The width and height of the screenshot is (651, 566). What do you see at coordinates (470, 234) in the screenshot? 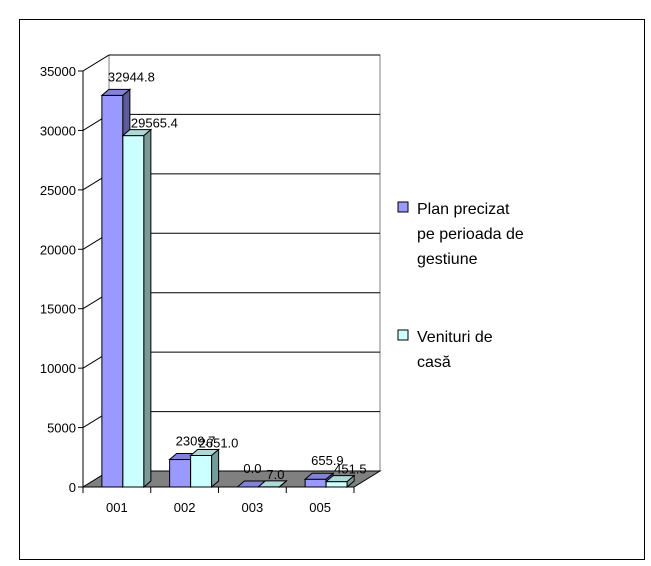
I see `legend-label: pe perioada de` at bounding box center [470, 234].